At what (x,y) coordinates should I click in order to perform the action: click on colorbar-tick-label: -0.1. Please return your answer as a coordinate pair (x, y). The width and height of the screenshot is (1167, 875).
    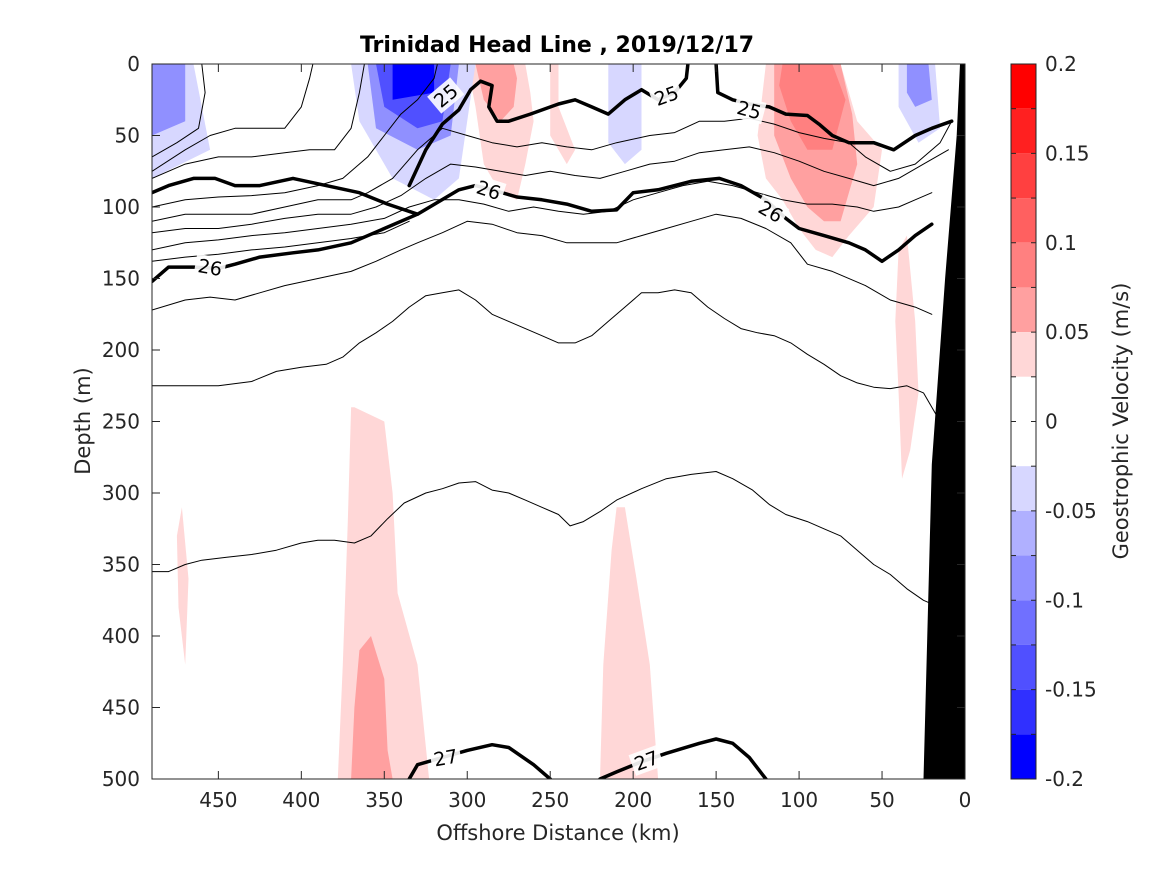
    Looking at the image, I should click on (1064, 600).